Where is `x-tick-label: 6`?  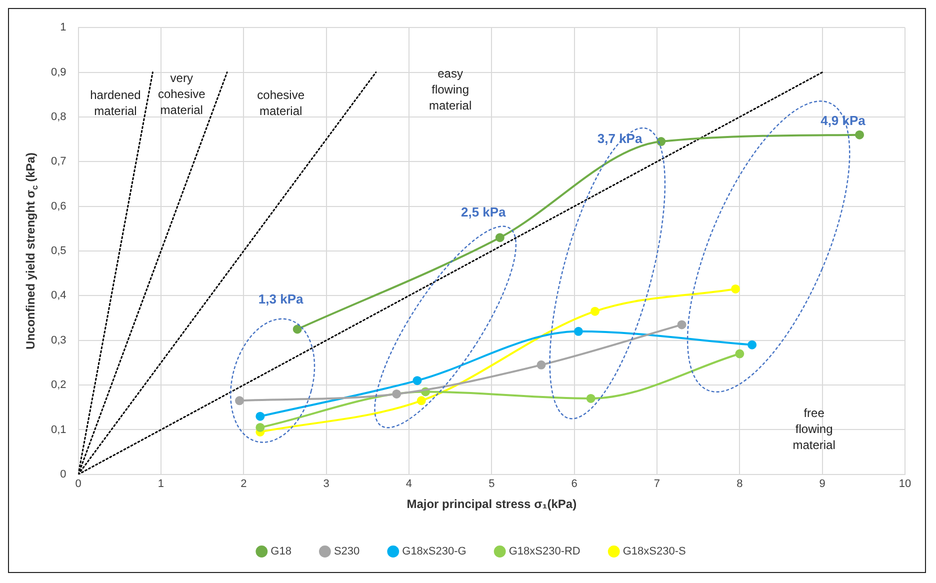 x-tick-label: 6 is located at coordinates (574, 484).